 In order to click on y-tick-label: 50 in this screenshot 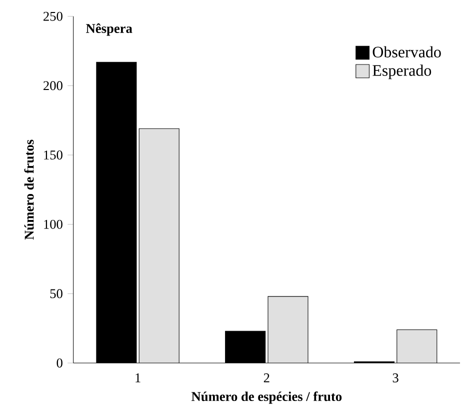, I will do `click(56, 293)`.